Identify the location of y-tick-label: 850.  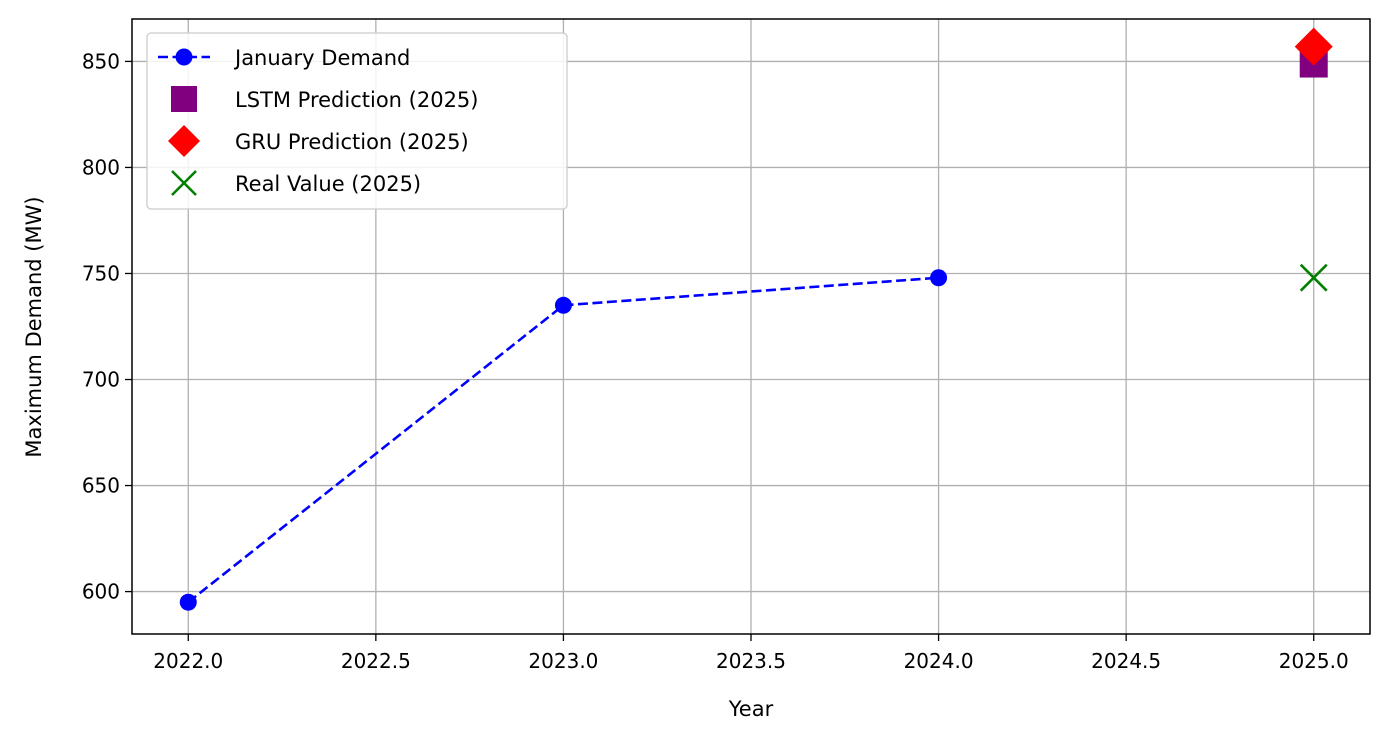
(101, 61).